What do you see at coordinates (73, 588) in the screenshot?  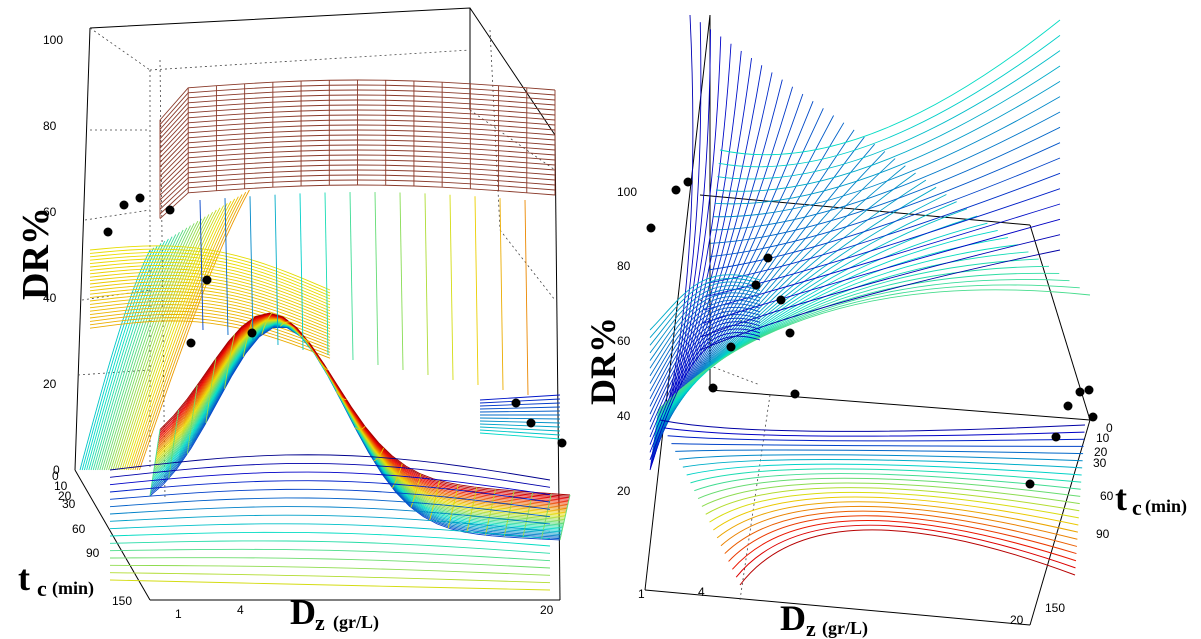 I see `left-y-axis-unit: (min)` at bounding box center [73, 588].